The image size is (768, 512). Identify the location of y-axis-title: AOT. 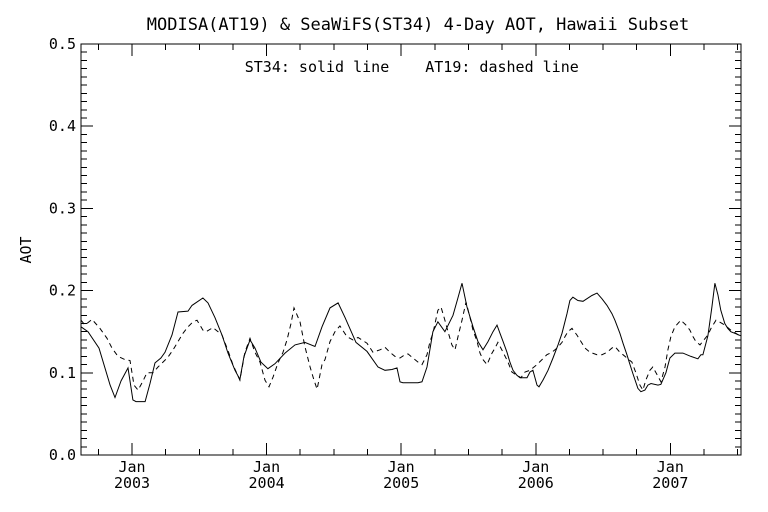
(26, 249).